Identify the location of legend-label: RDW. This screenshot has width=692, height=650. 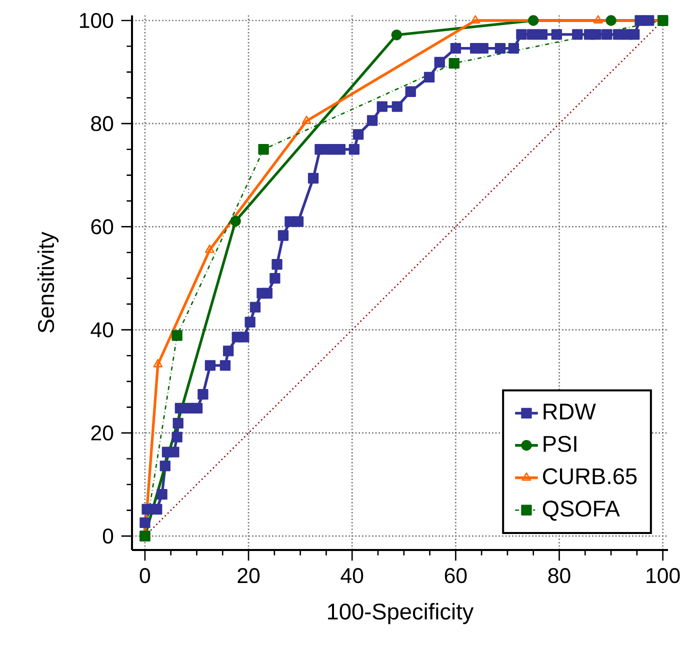
(570, 412).